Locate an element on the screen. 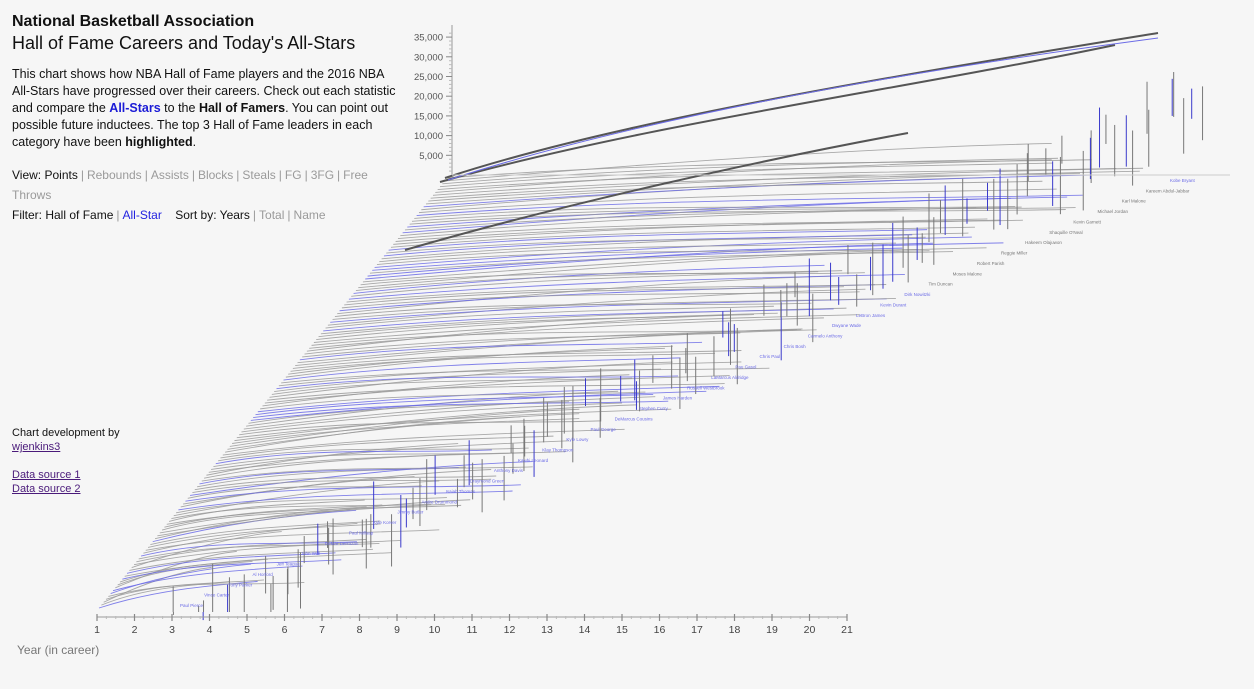  filter-option-hall-of-fame: Hall of Fame is located at coordinates (79, 215).